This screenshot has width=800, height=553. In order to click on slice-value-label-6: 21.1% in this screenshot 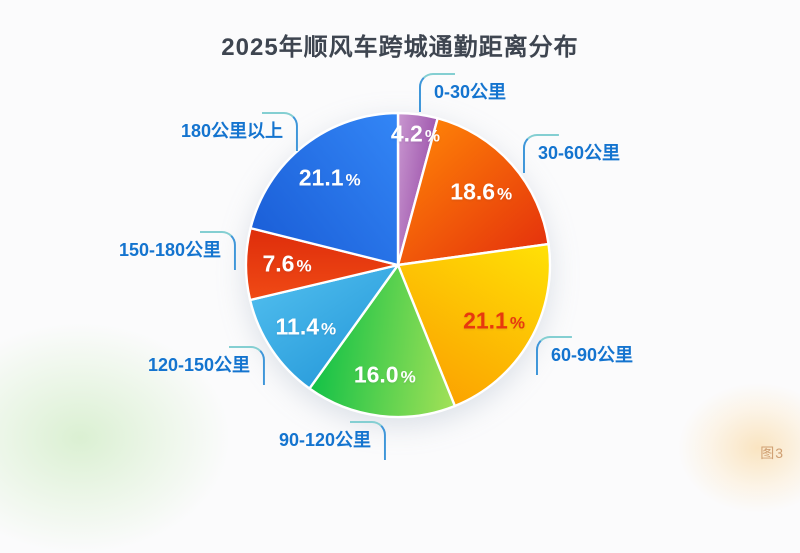, I will do `click(330, 177)`.